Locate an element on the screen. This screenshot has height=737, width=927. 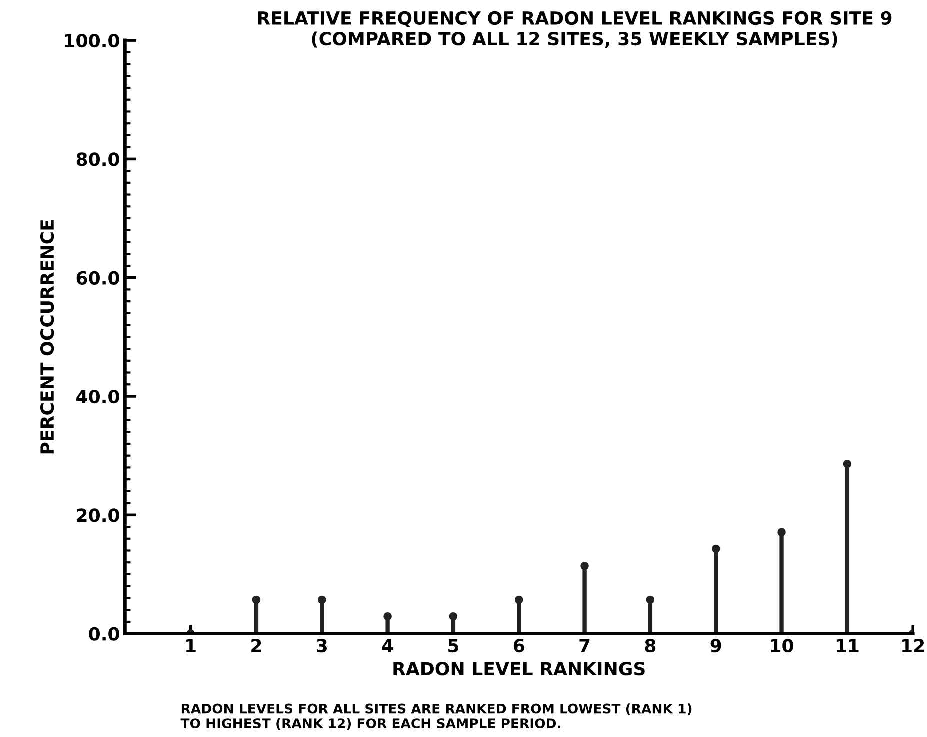
y-axis-title: PERCENT OCCURRENCE is located at coordinates (47, 337).